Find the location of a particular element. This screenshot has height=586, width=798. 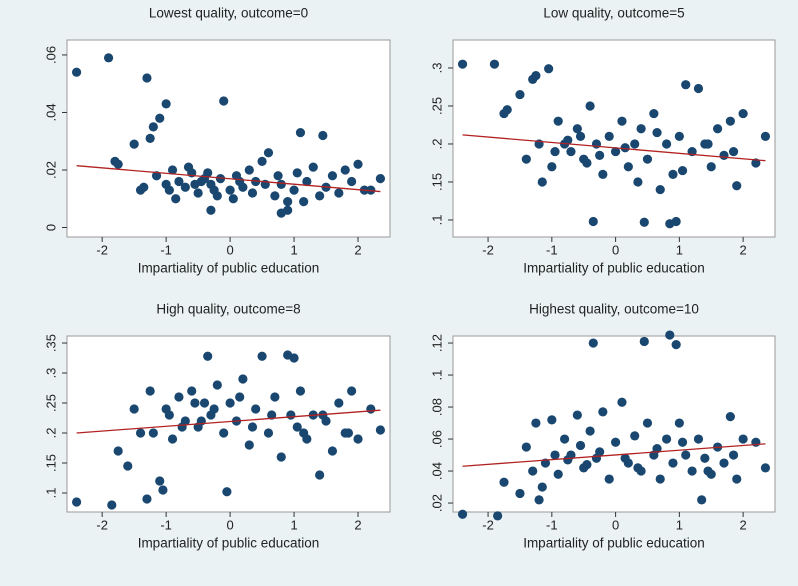

y-tick-label: .02 is located at coordinates (436, 503).